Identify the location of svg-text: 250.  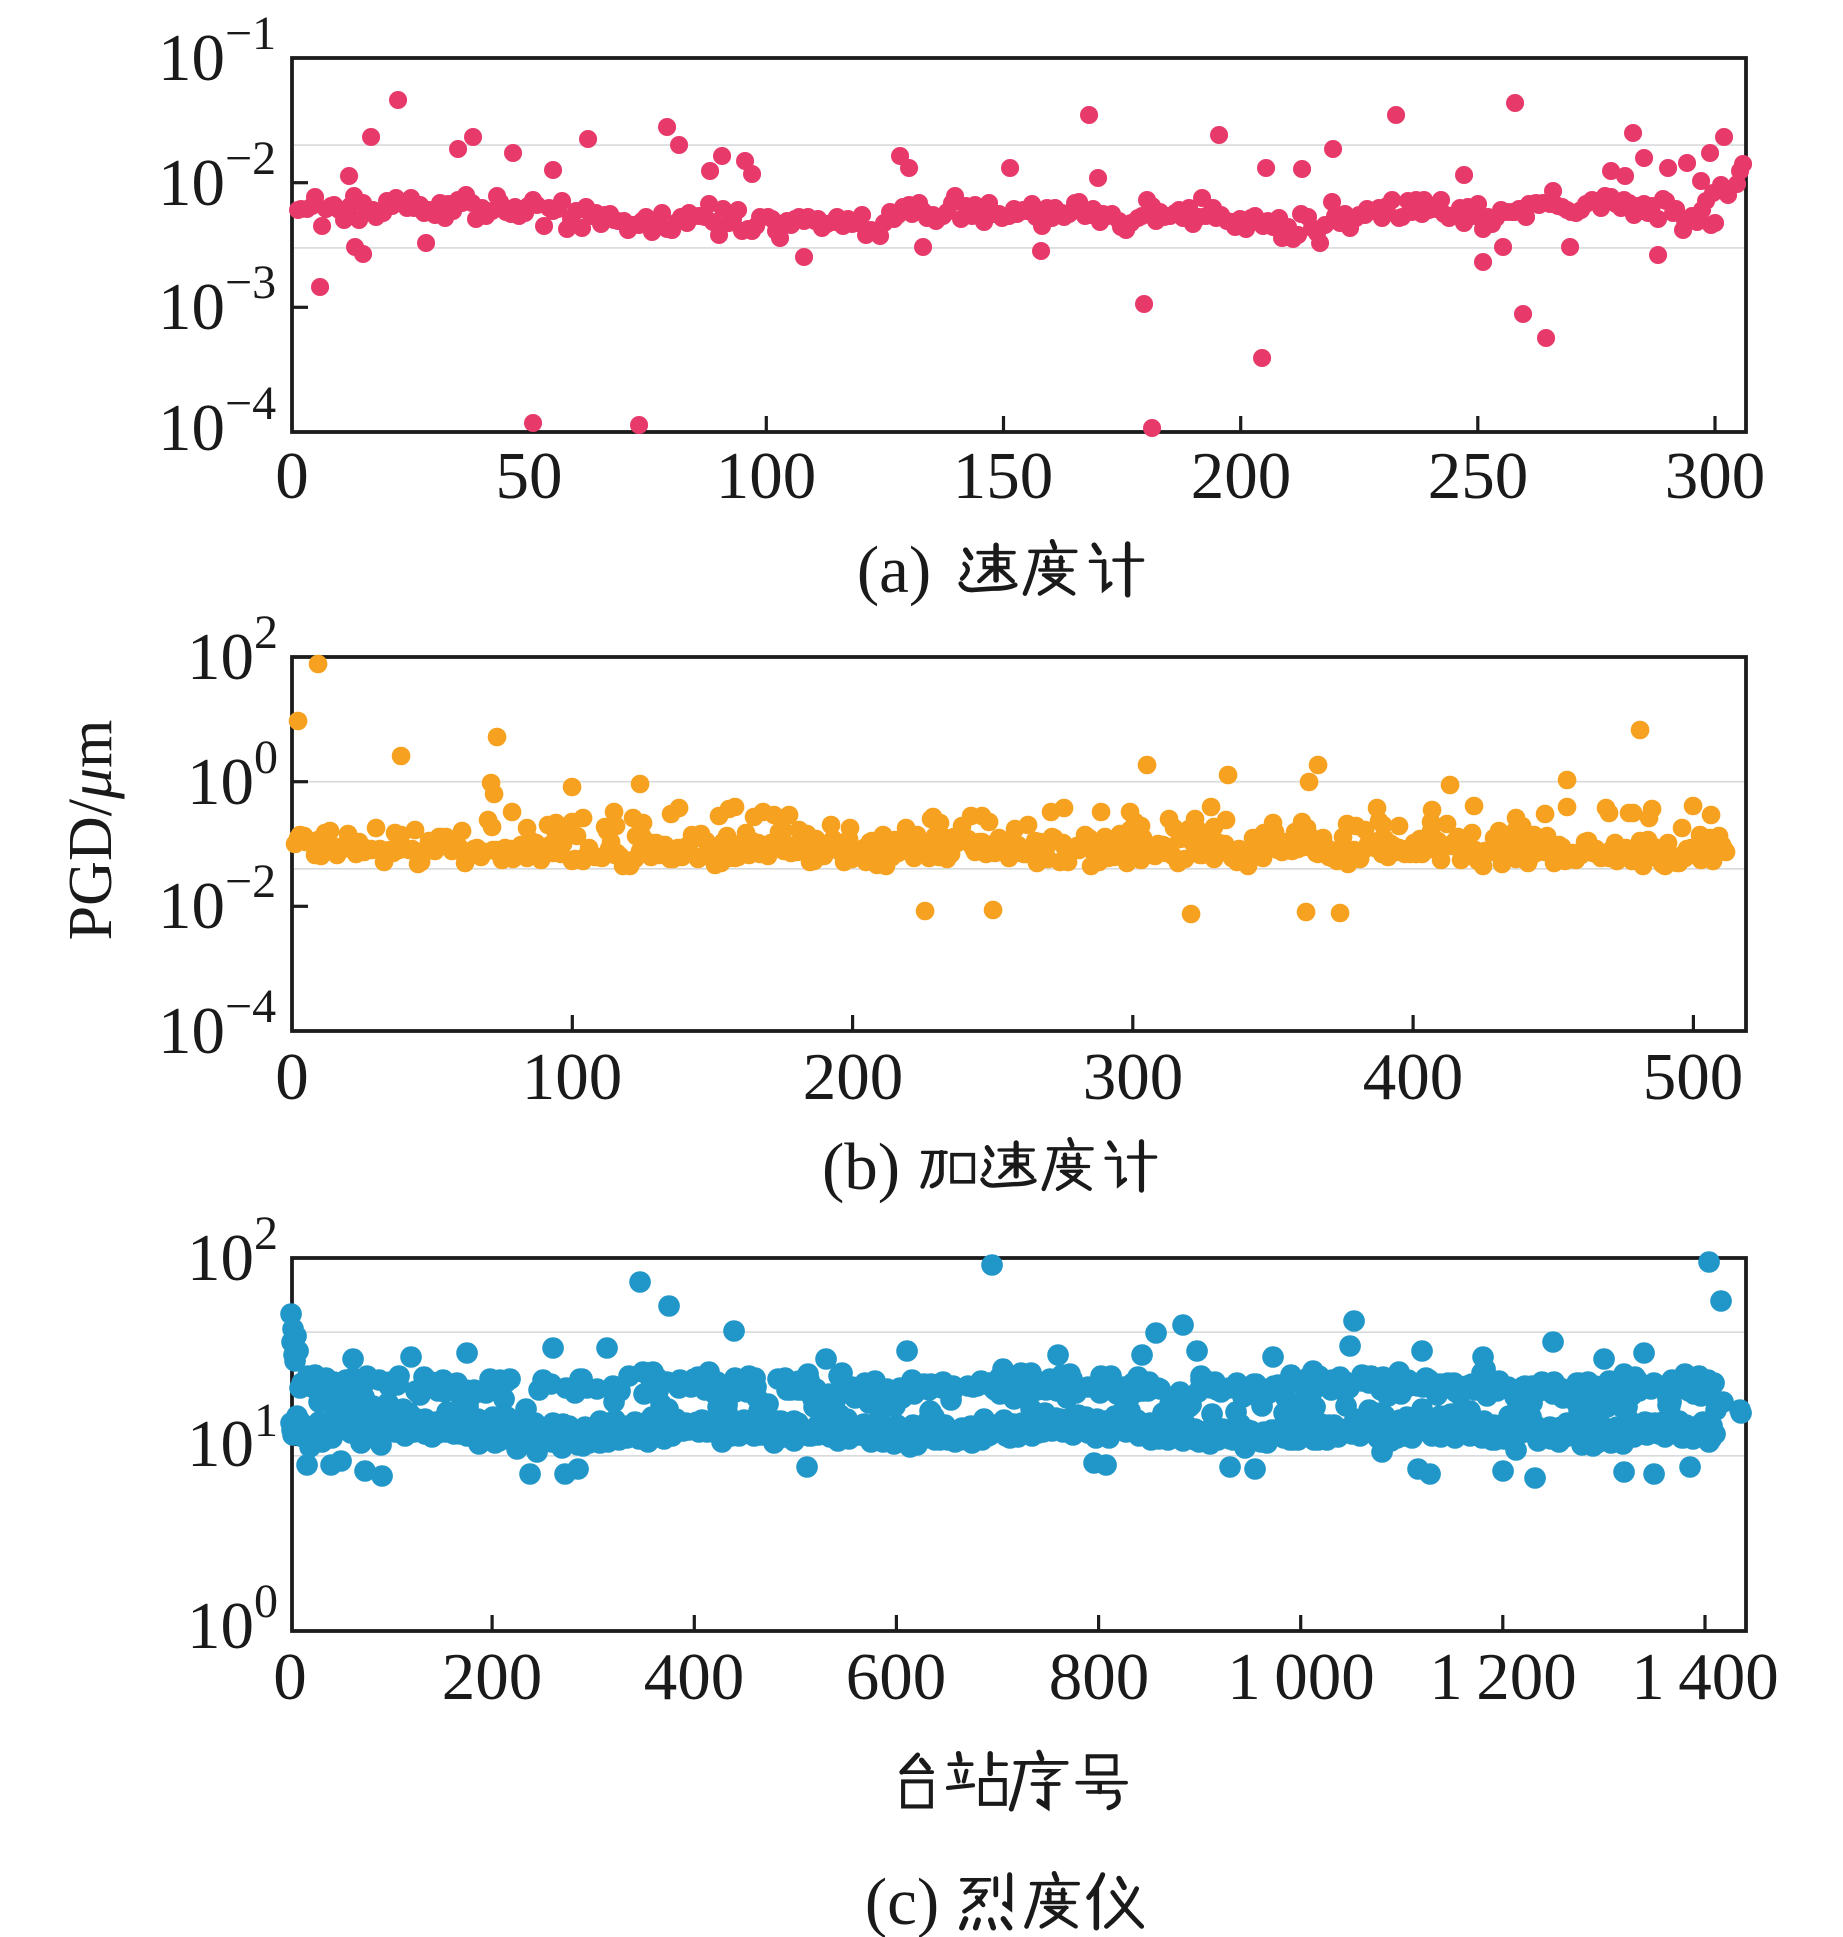
(1478, 476).